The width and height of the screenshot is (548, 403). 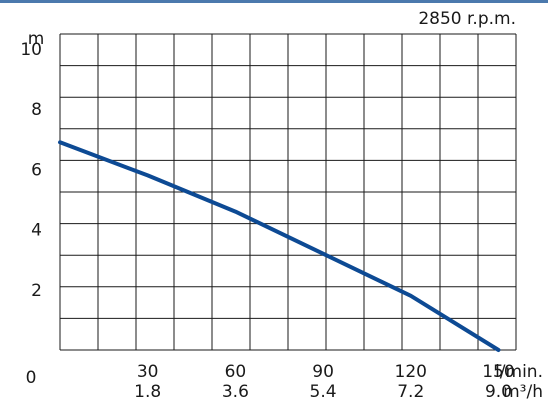 What do you see at coordinates (467, 19) in the screenshot?
I see `speed-label: 2850 r.p.m.` at bounding box center [467, 19].